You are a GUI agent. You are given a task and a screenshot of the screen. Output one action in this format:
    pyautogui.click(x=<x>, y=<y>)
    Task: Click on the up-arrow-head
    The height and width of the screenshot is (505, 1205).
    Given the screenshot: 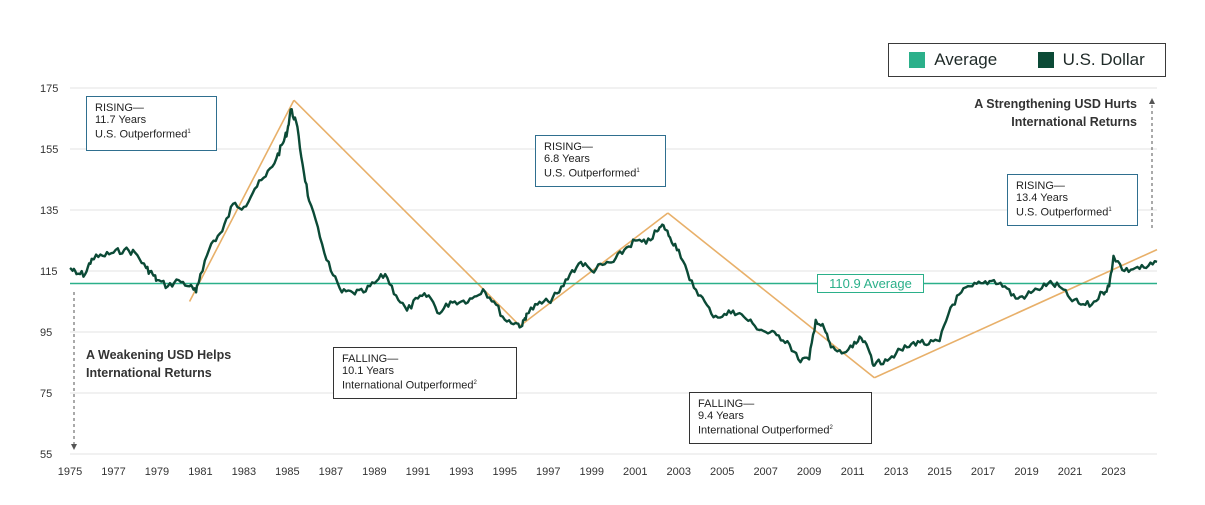 What is the action you would take?
    pyautogui.click(x=1152, y=101)
    